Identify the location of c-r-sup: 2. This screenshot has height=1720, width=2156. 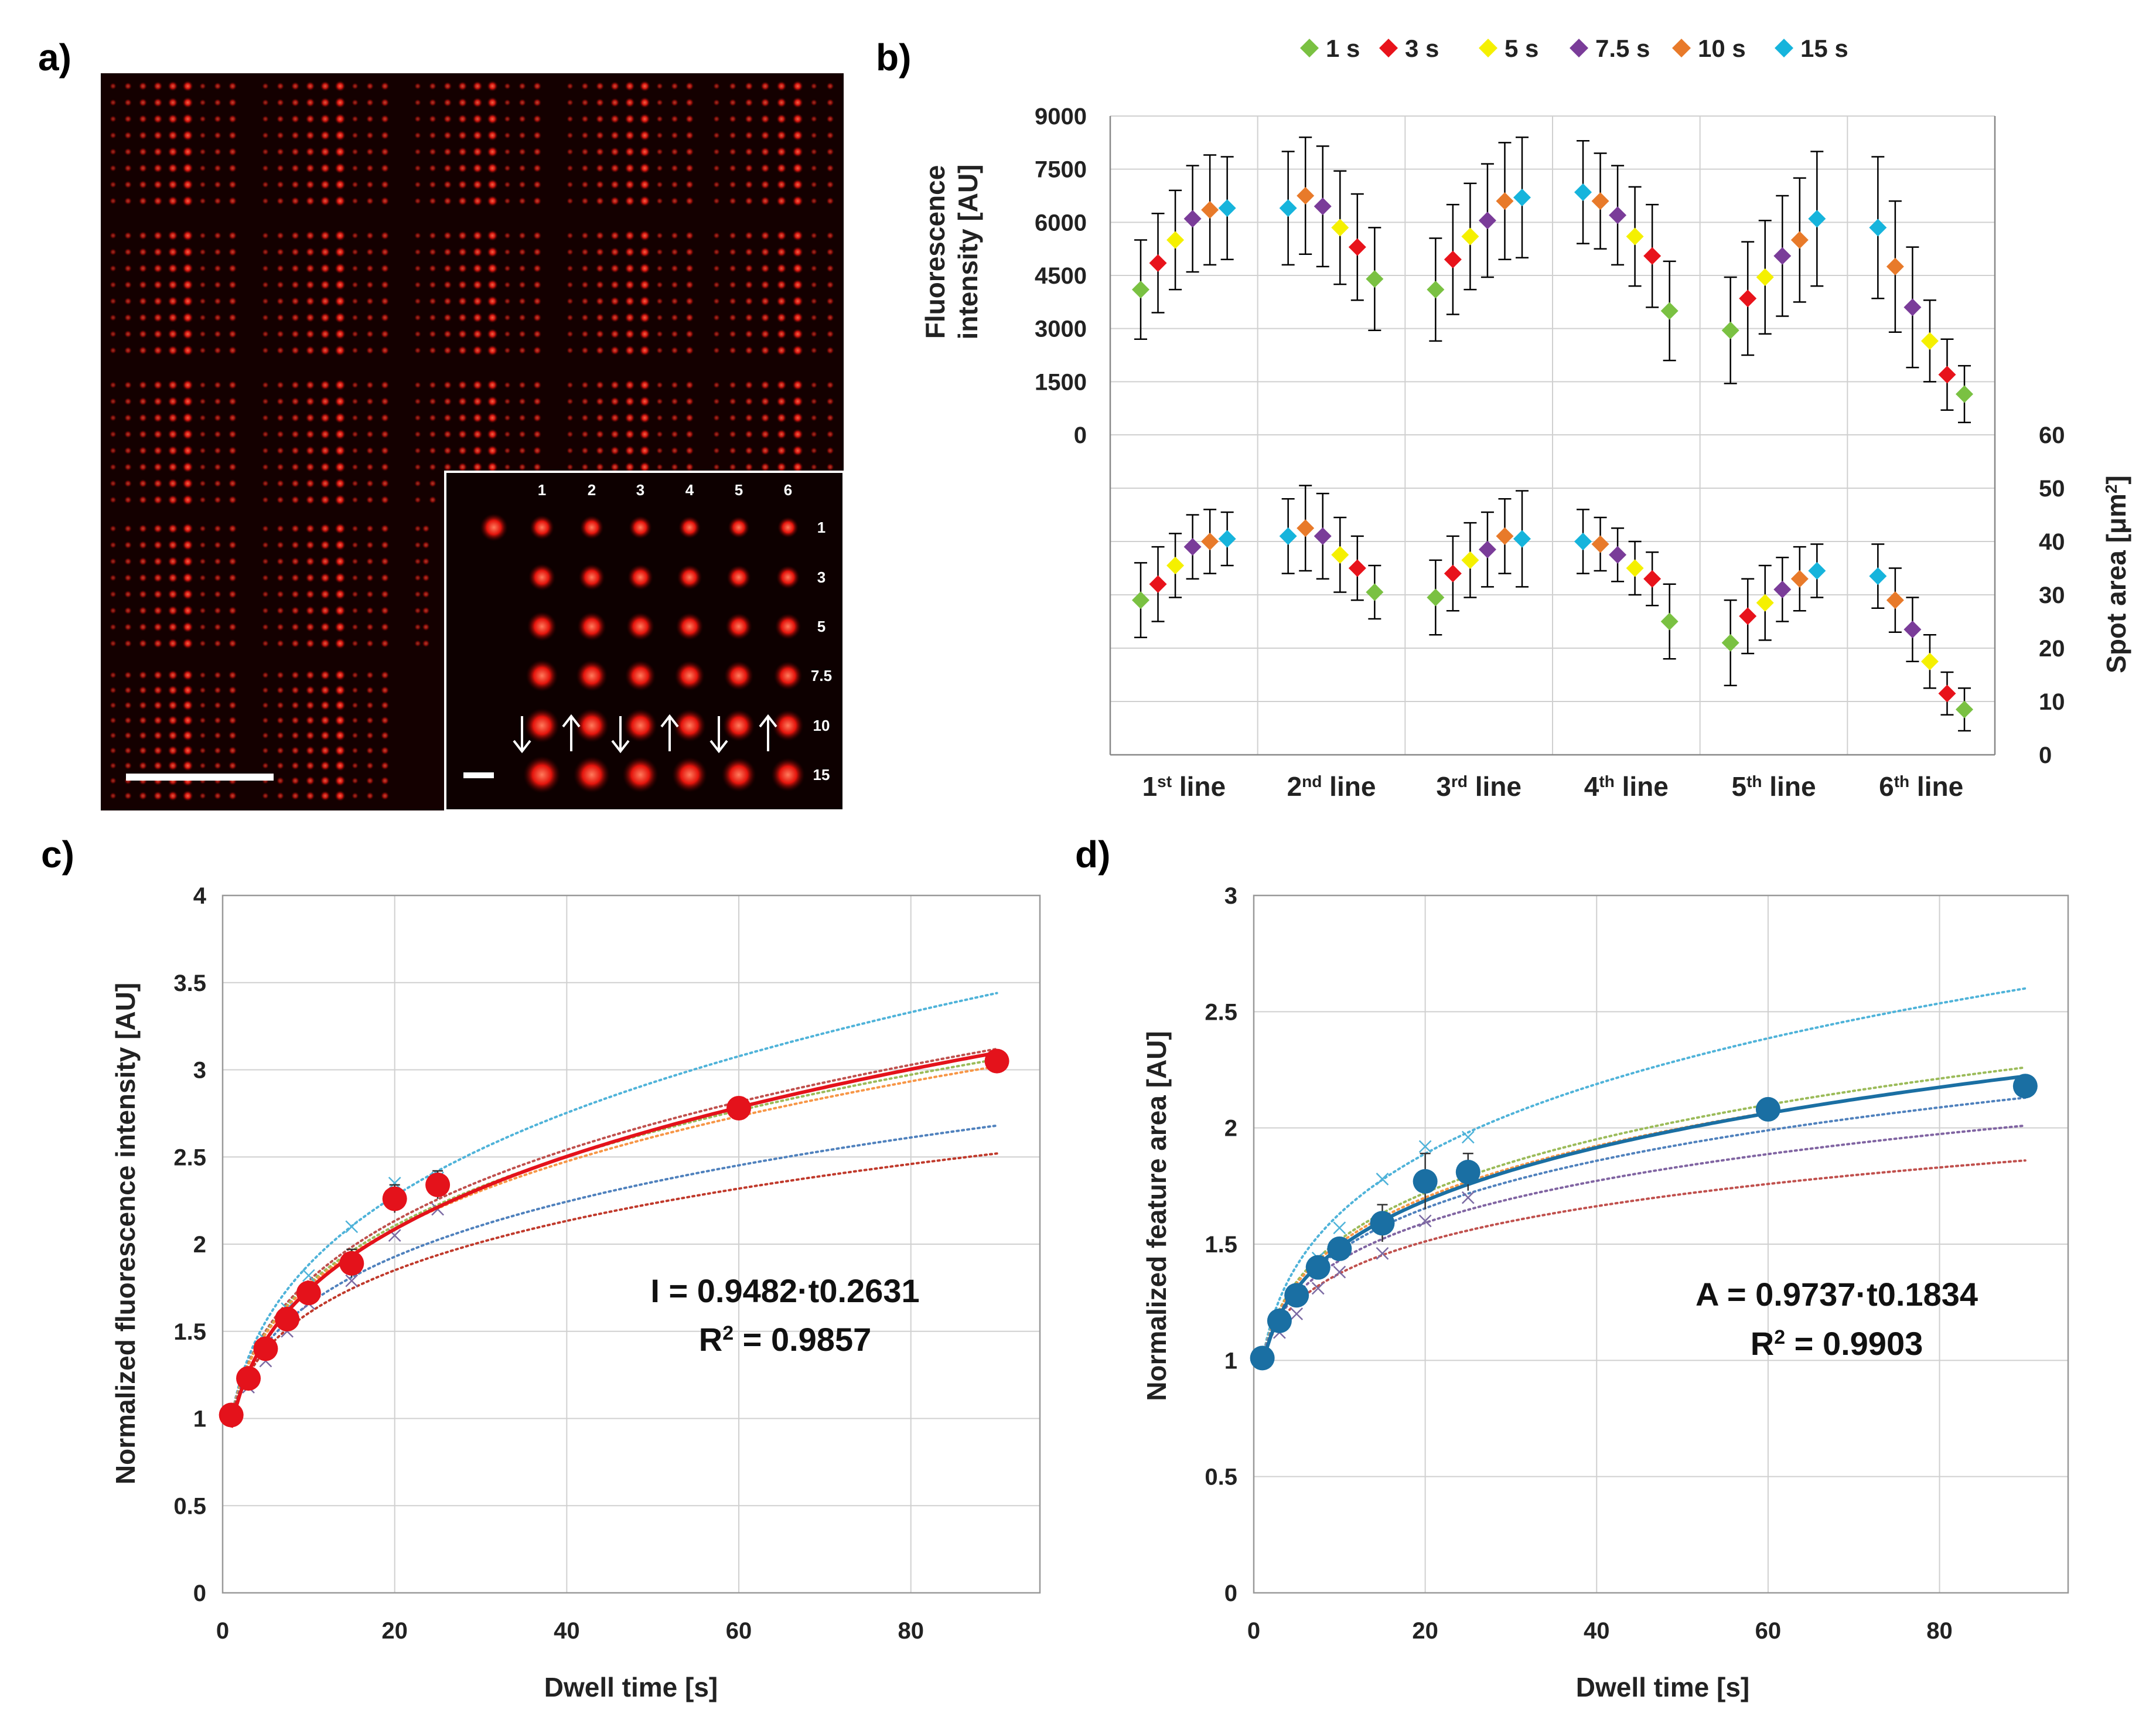
(728, 1333).